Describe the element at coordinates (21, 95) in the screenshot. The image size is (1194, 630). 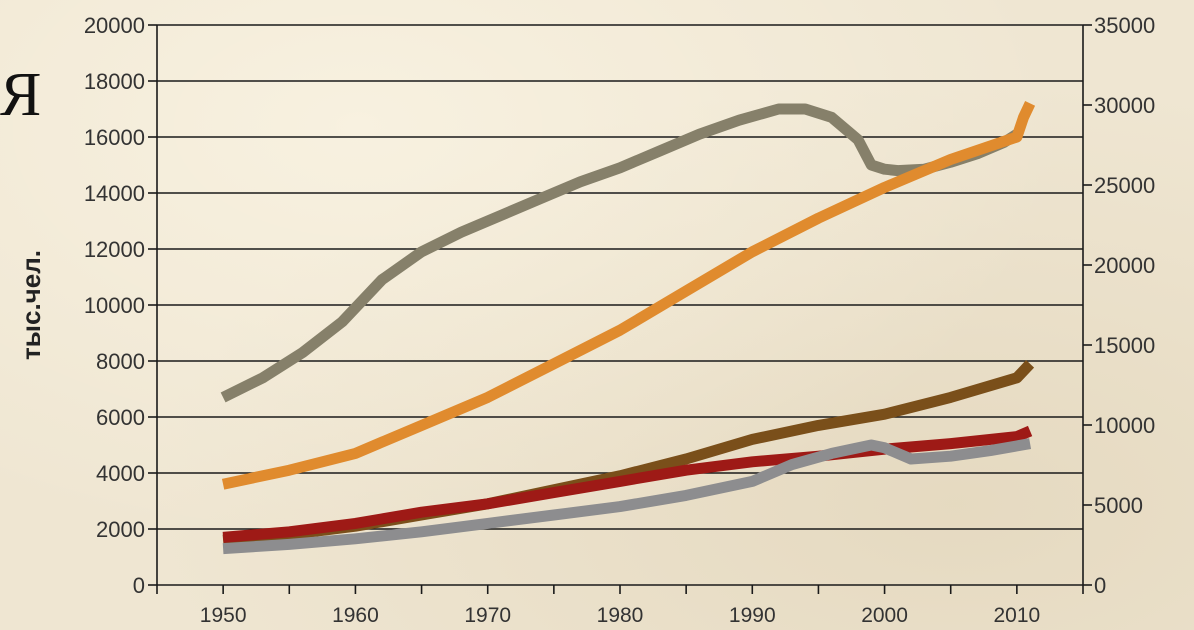
I see `corner-letter: Я` at that location.